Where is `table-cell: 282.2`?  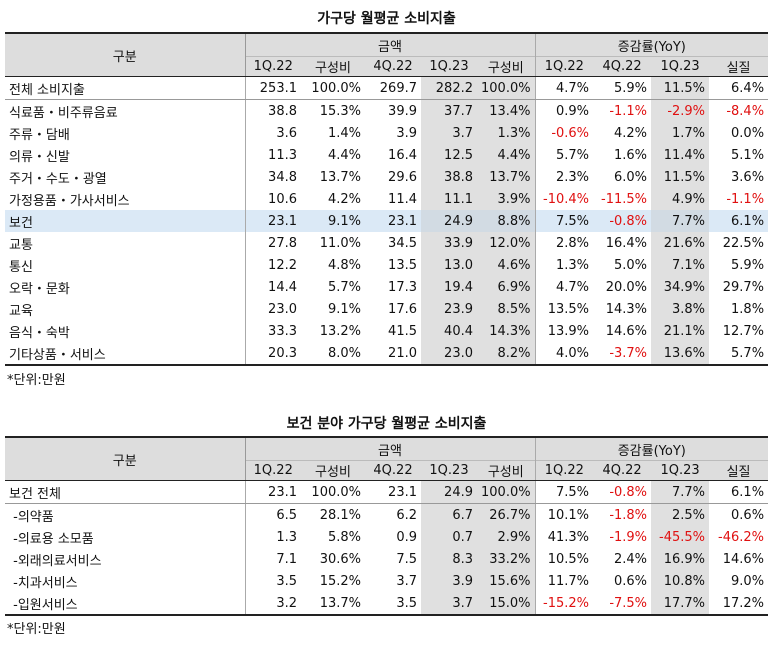 table-cell: 282.2 is located at coordinates (449, 88).